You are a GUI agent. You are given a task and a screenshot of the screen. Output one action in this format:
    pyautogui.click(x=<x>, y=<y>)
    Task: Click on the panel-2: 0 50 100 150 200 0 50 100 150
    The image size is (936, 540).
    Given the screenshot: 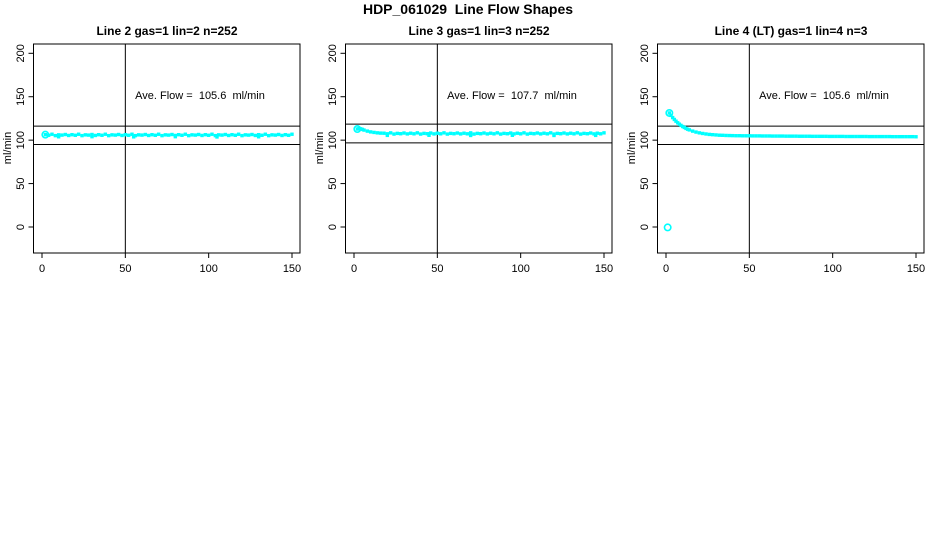 What is the action you would take?
    pyautogui.click(x=470, y=159)
    